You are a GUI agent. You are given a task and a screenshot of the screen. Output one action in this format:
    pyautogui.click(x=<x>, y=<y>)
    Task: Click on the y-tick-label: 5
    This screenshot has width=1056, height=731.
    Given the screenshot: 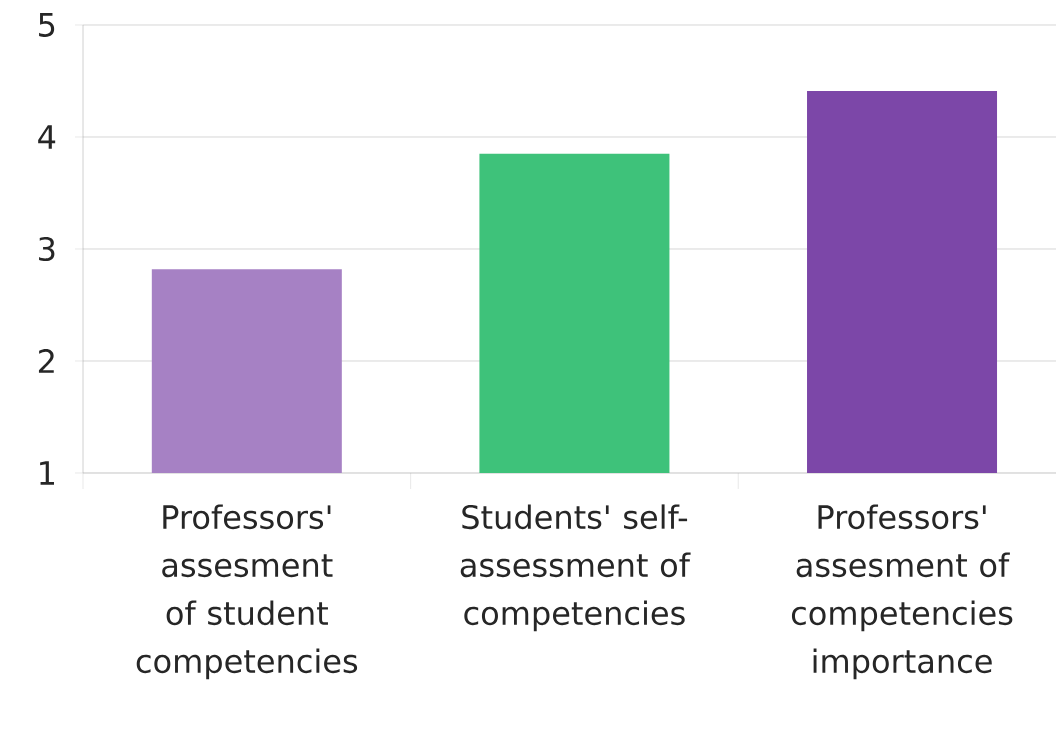 What is the action you would take?
    pyautogui.click(x=47, y=25)
    